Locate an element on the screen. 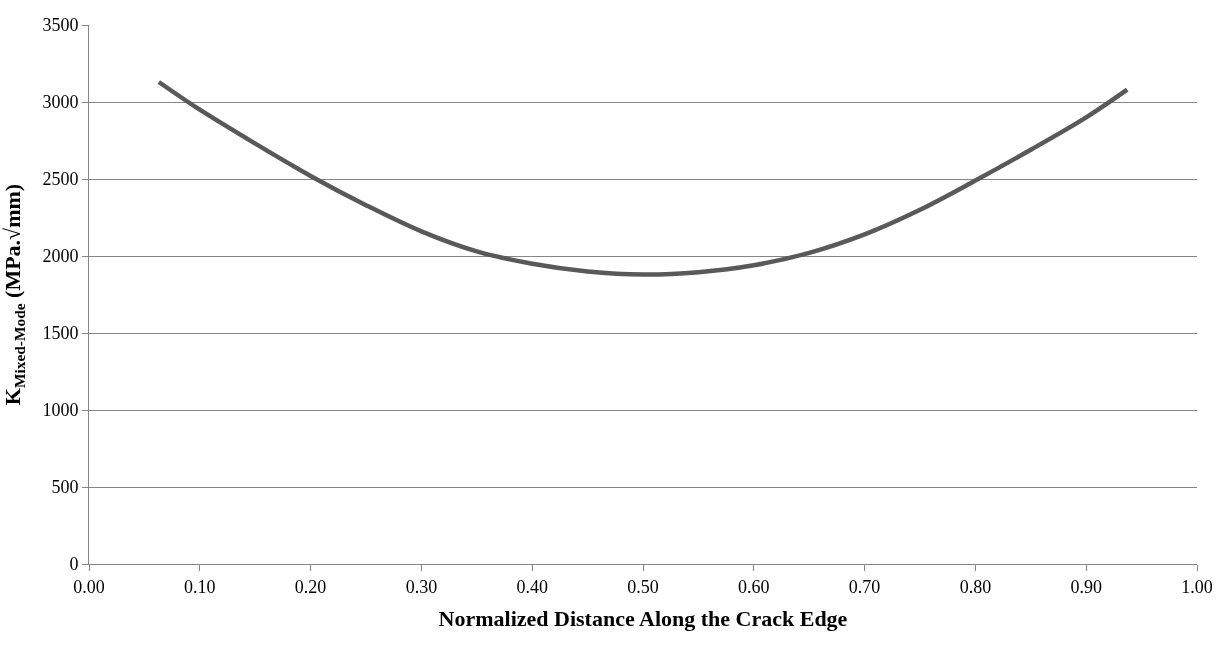  y-tick-label: 2000 is located at coordinates (60, 256).